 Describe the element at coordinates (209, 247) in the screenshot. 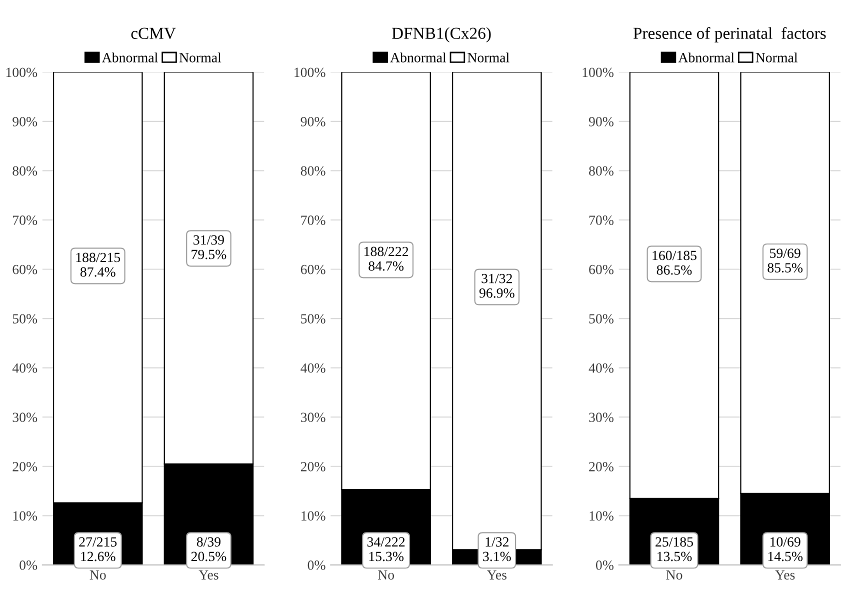

I see `data-label: 31/39 79.5%` at that location.